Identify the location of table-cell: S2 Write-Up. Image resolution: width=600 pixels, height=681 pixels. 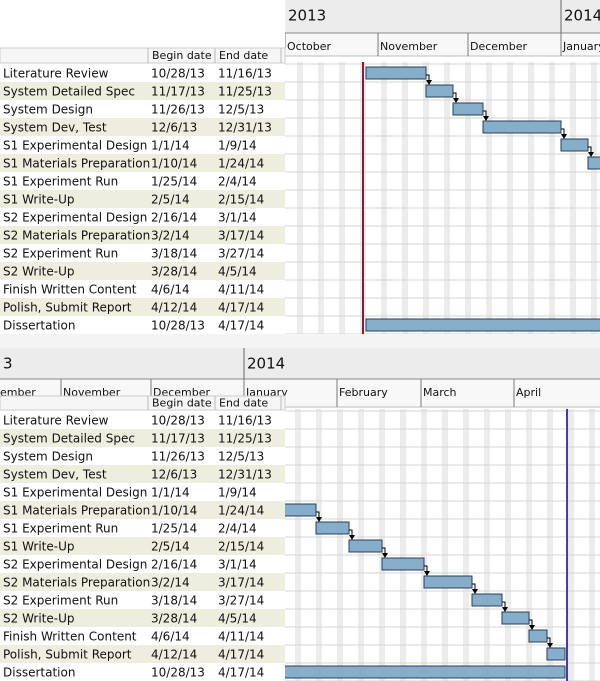
(38, 272).